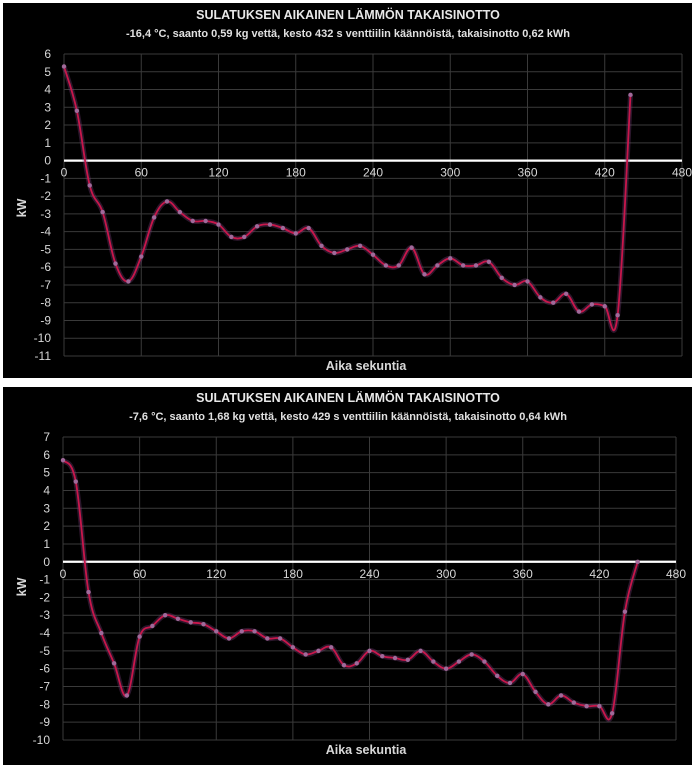  I want to click on y-tick-label: -6, so click(44, 669).